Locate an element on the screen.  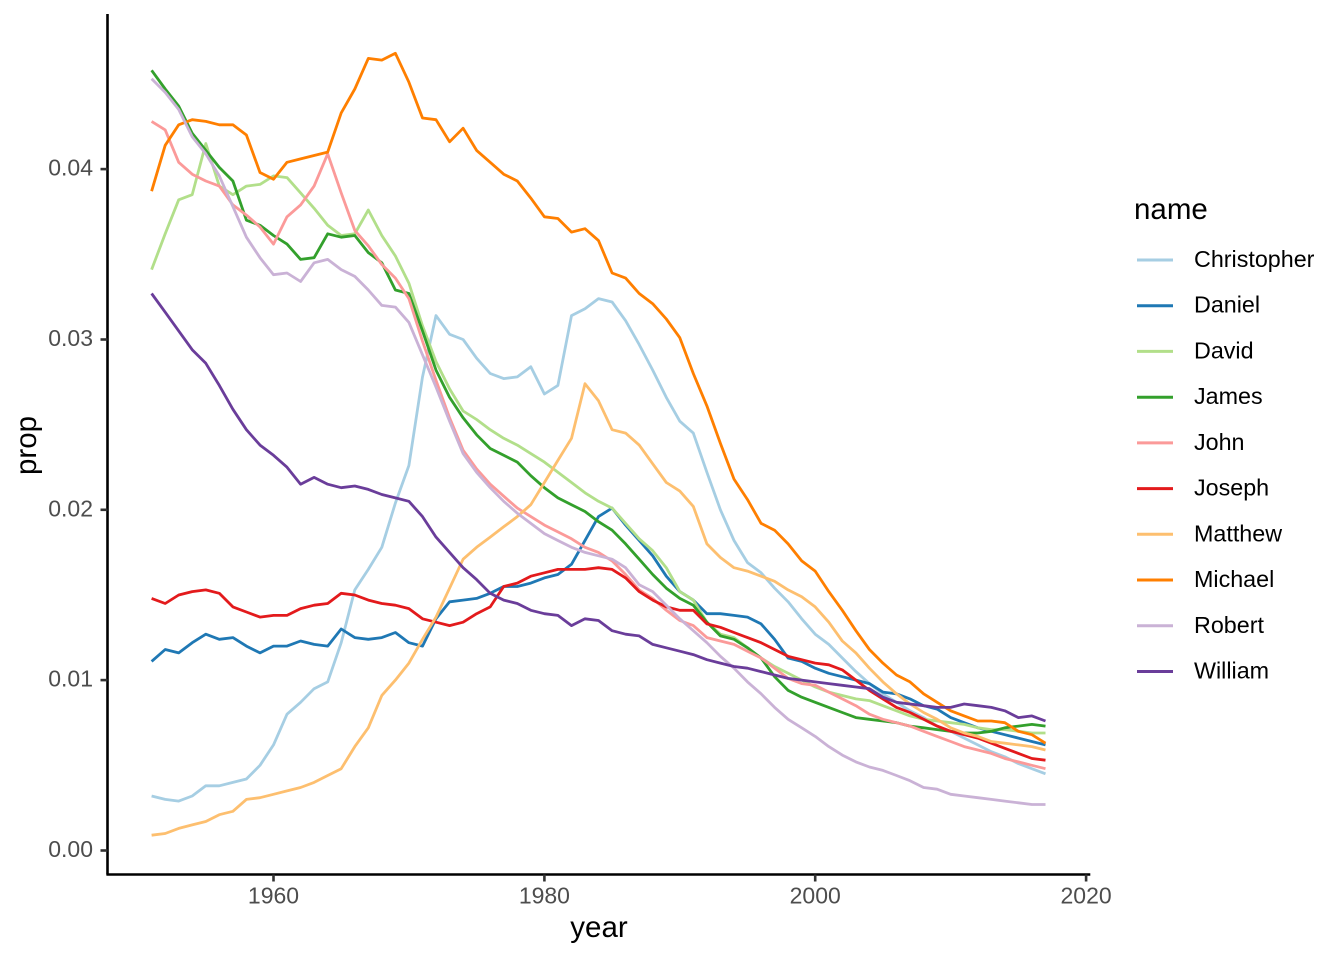
svg-text: David is located at coordinates (1224, 350).